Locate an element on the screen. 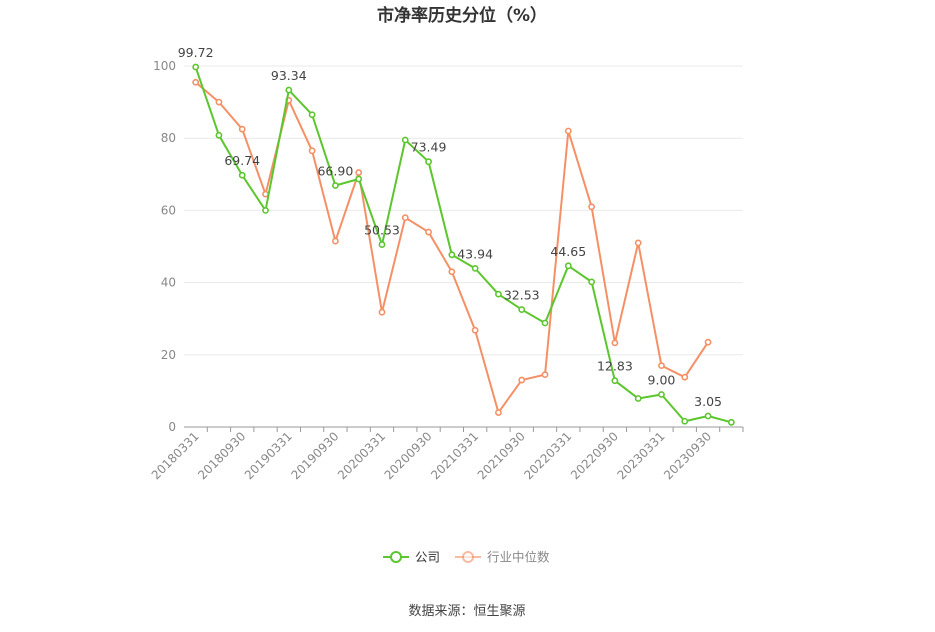 This screenshot has height=632, width=935. data-label: 93.34 is located at coordinates (289, 75).